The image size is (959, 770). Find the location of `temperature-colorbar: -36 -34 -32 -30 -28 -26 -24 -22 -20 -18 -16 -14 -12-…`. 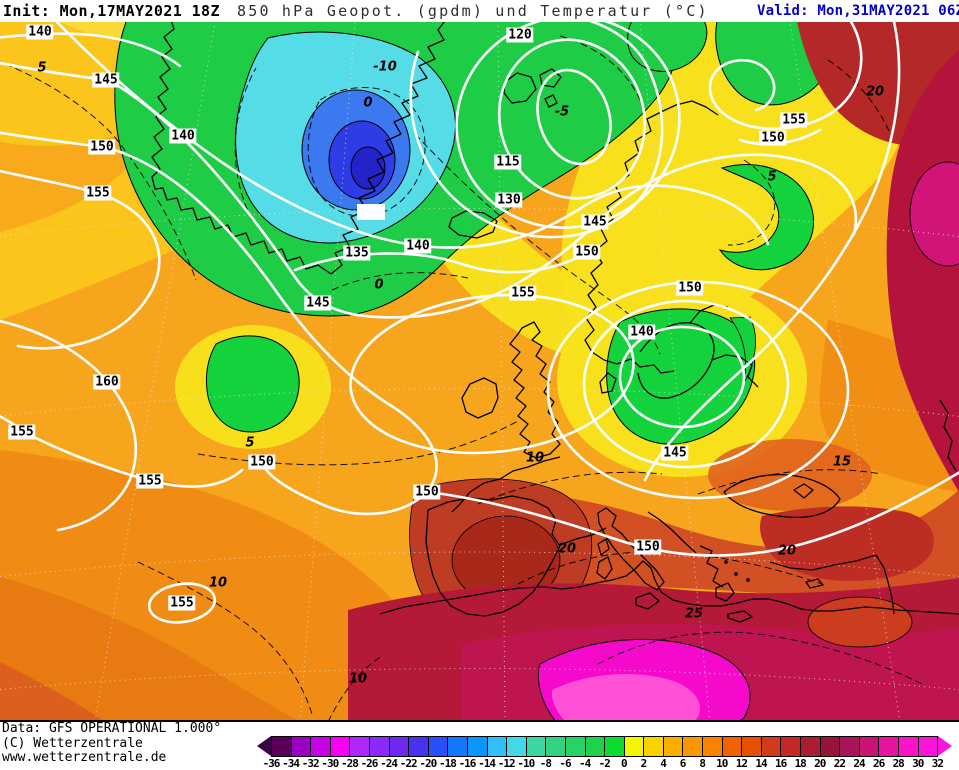

temperature-colorbar: -36 -34 -32 -30 -28 -26 -24 -22 -20 -18 -16 -14 -12-… is located at coordinates (607, 753).